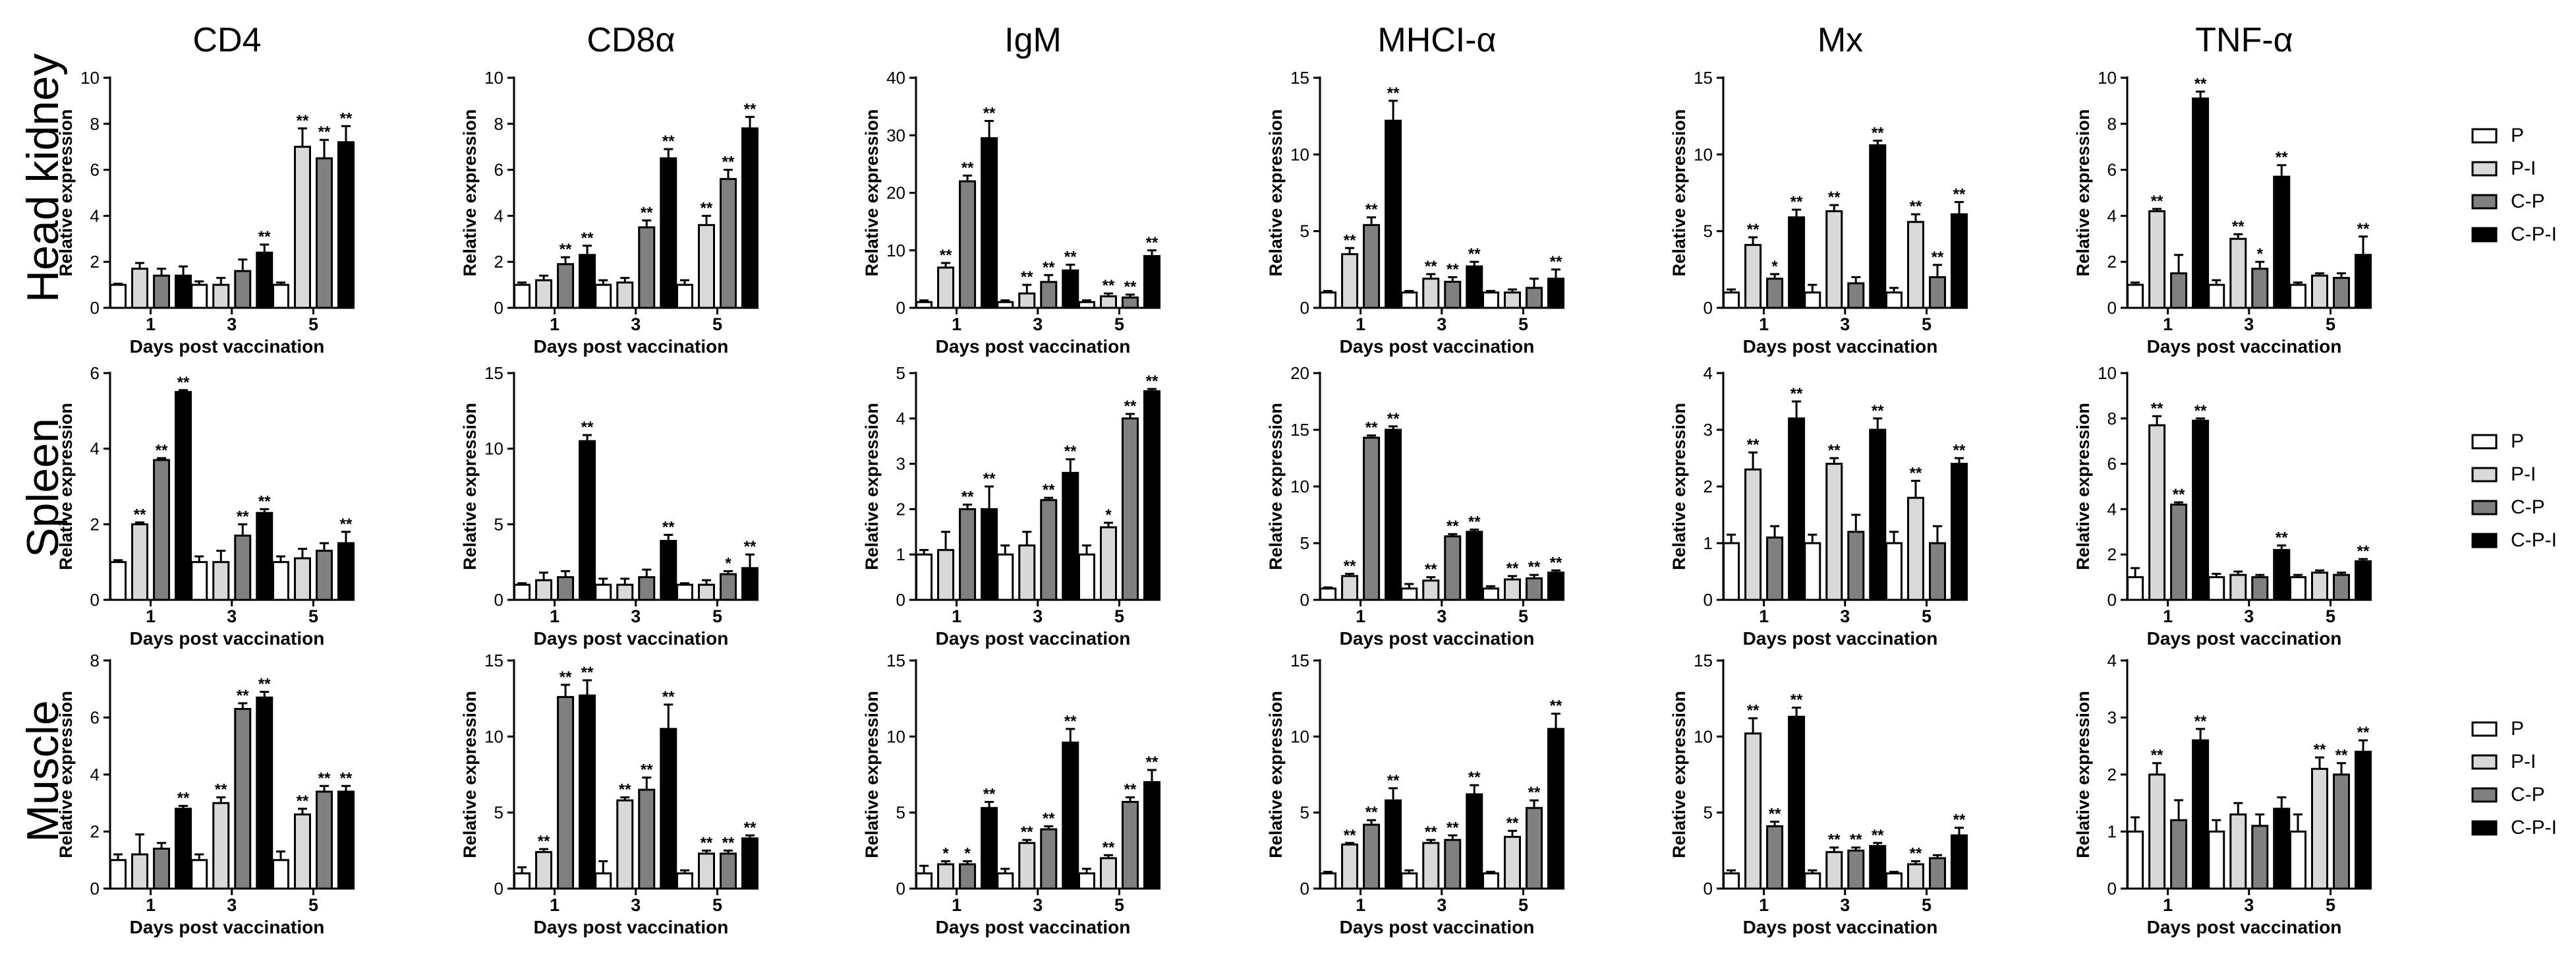 The width and height of the screenshot is (2576, 969). What do you see at coordinates (2528, 201) in the screenshot?
I see `legend-label: C-P` at bounding box center [2528, 201].